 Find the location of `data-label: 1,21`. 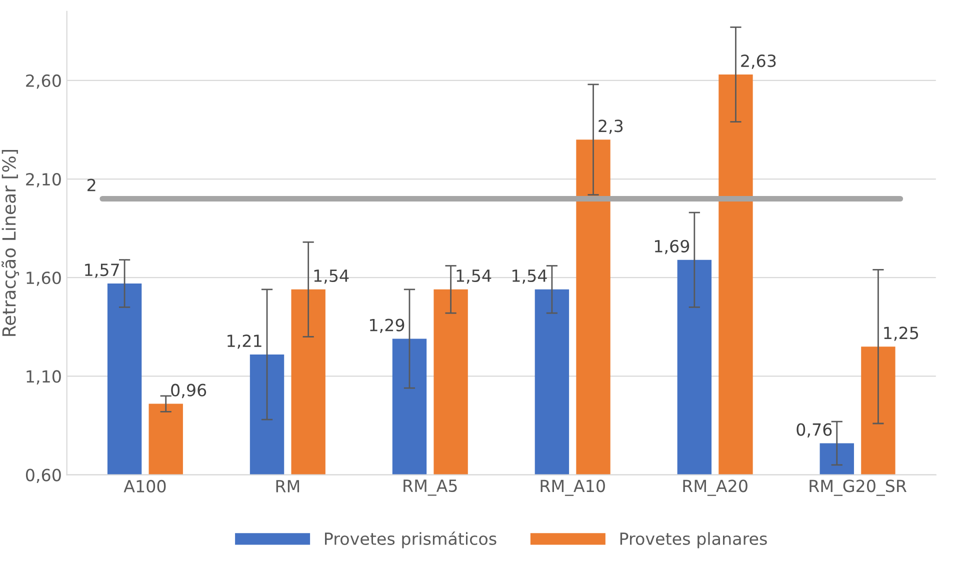

data-label: 1,21 is located at coordinates (245, 341).